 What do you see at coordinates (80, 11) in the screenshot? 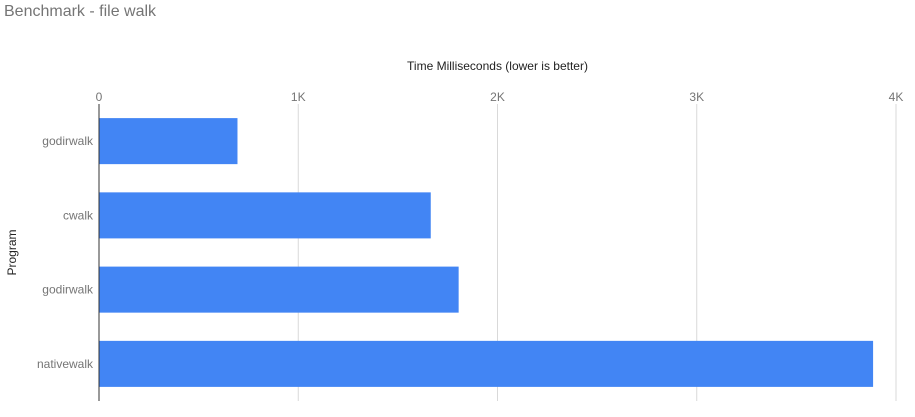
I see `chart-title: Benchmark - file walk` at bounding box center [80, 11].